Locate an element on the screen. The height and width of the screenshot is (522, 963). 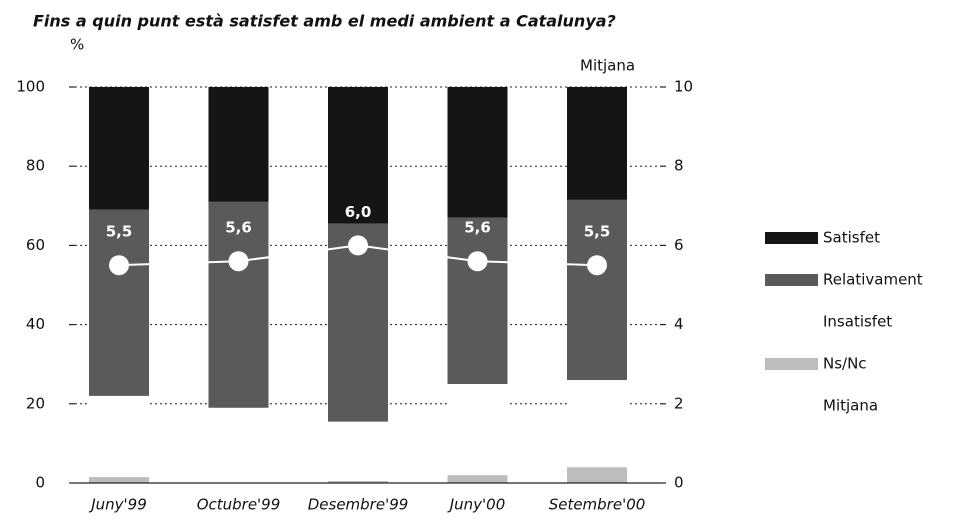
legend-label: Insatisfet is located at coordinates (857, 322).